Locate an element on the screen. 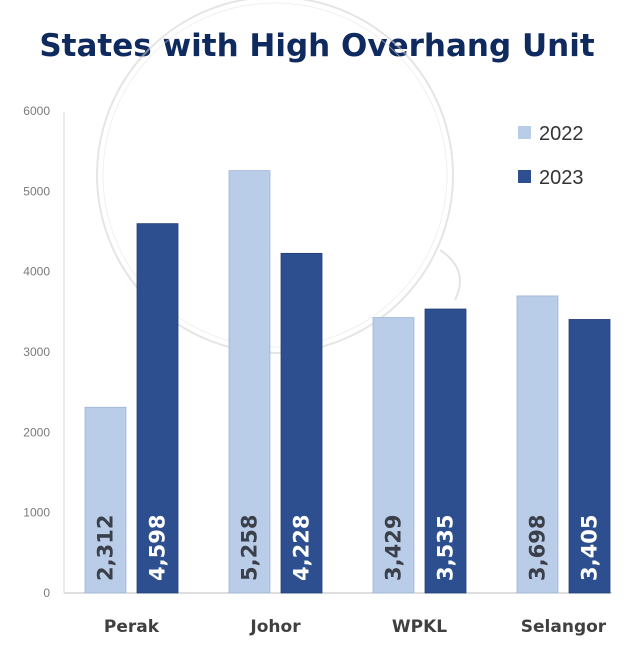  bar-2023-perak is located at coordinates (157, 408).